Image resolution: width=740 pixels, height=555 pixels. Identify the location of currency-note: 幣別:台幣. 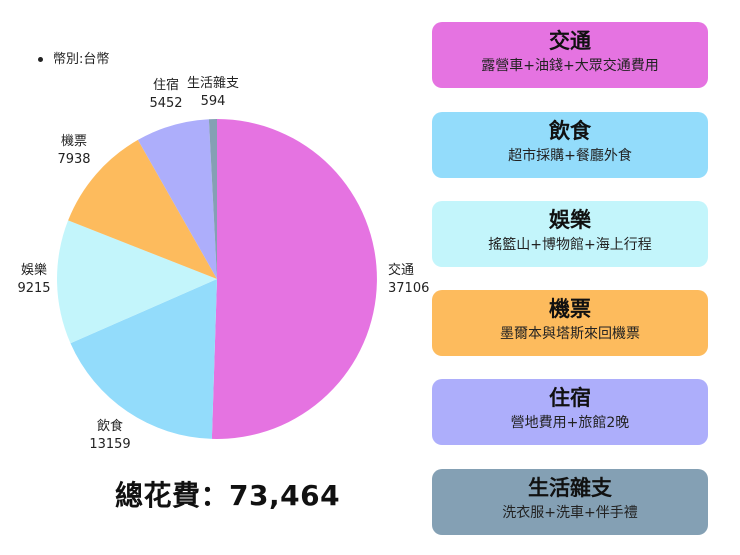
(73, 57).